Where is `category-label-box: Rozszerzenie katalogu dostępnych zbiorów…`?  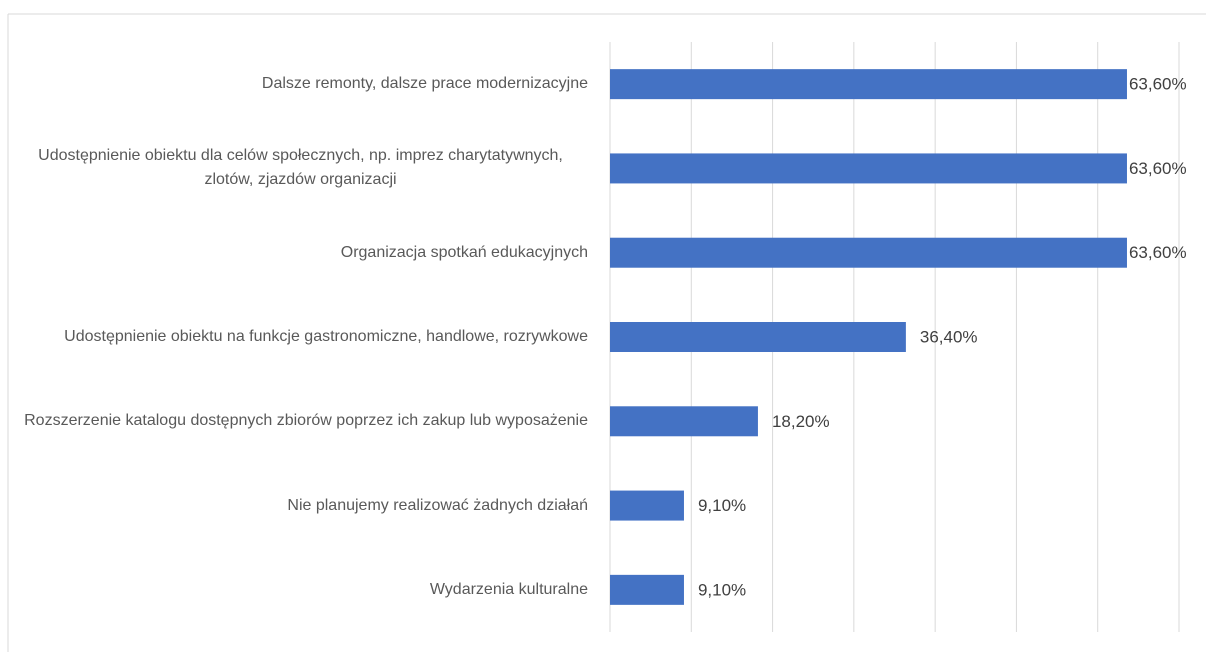
category-label-box: Rozszerzenie katalogu dostępnych zbiorów… is located at coordinates (298, 421).